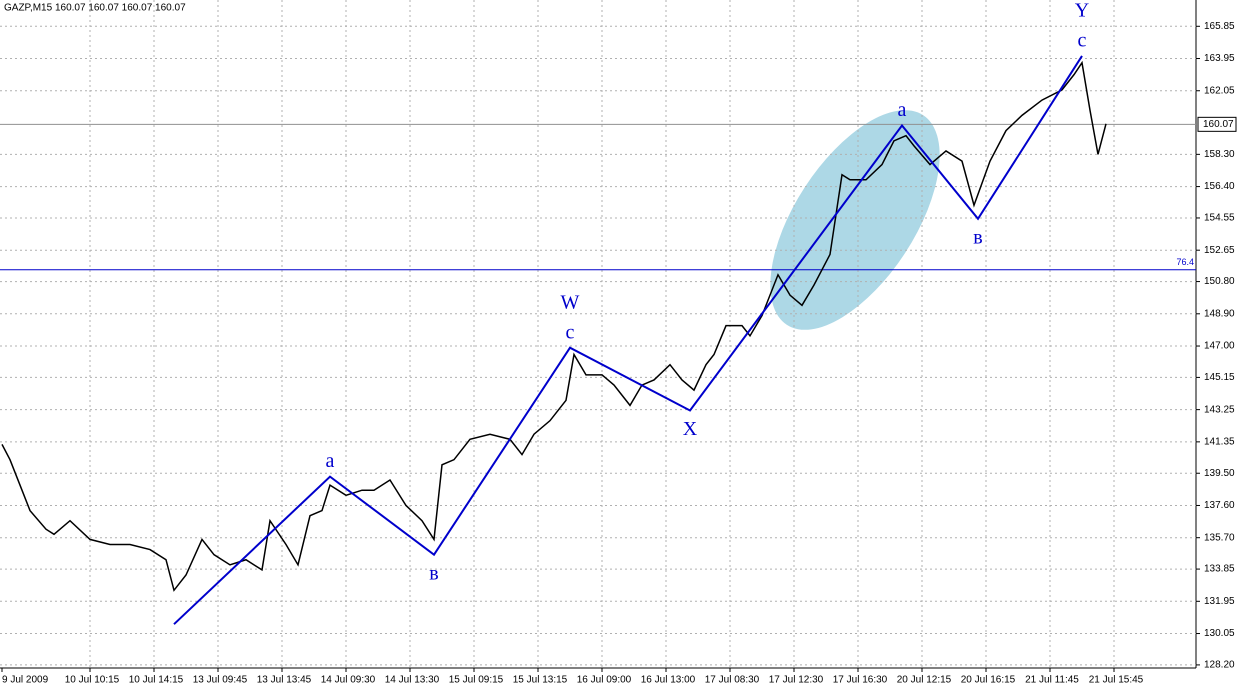 The height and width of the screenshot is (690, 1241). I want to click on y-tick-label: 163.95, so click(1219, 58).